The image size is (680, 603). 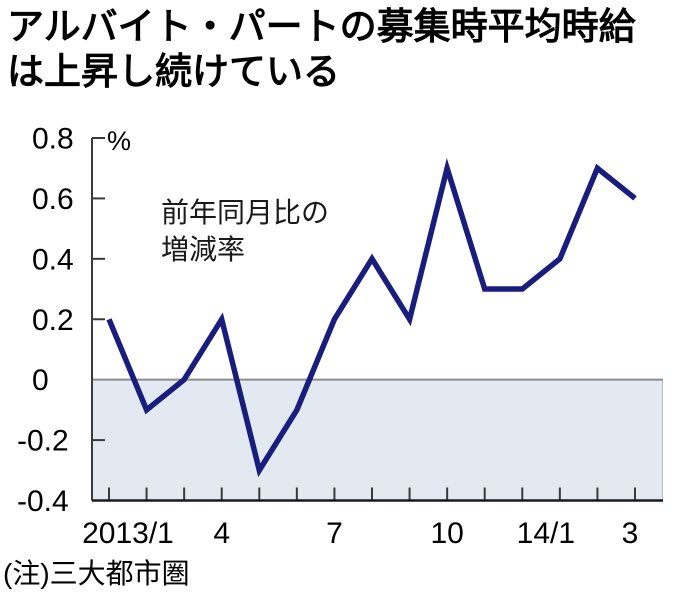 What do you see at coordinates (96, 573) in the screenshot?
I see `footnote: (注)三大都市圏` at bounding box center [96, 573].